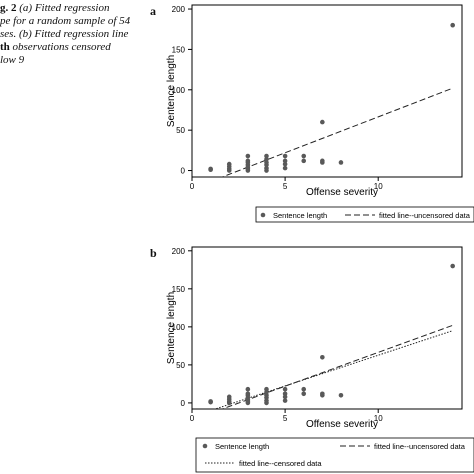 The height and width of the screenshot is (474, 474). What do you see at coordinates (65, 21) in the screenshot?
I see `caption-line-2: pe for a random sample of 54` at bounding box center [65, 21].